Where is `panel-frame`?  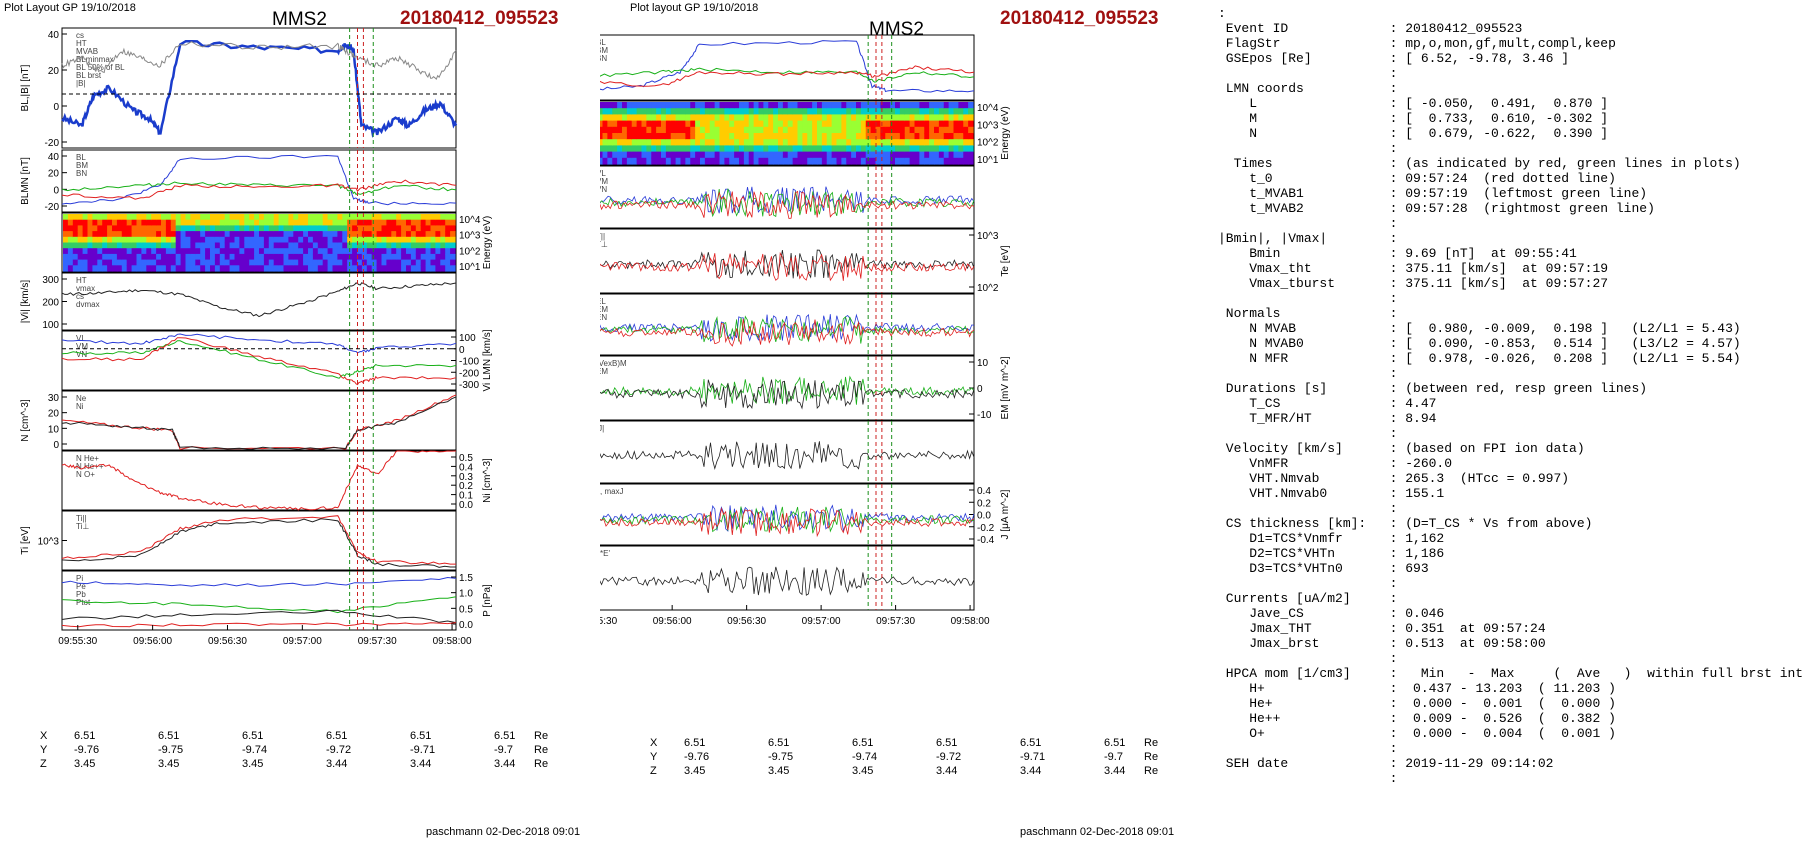
panel-frame is located at coordinates (259, 181).